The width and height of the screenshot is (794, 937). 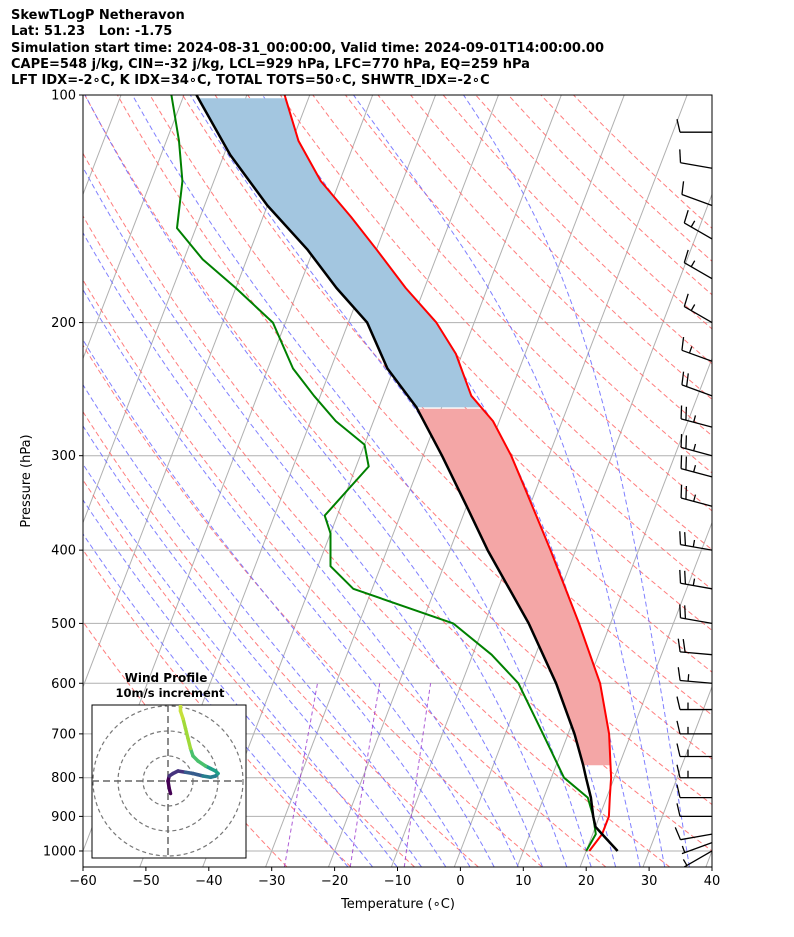 I want to click on y-tick-label: 700, so click(x=63, y=734).